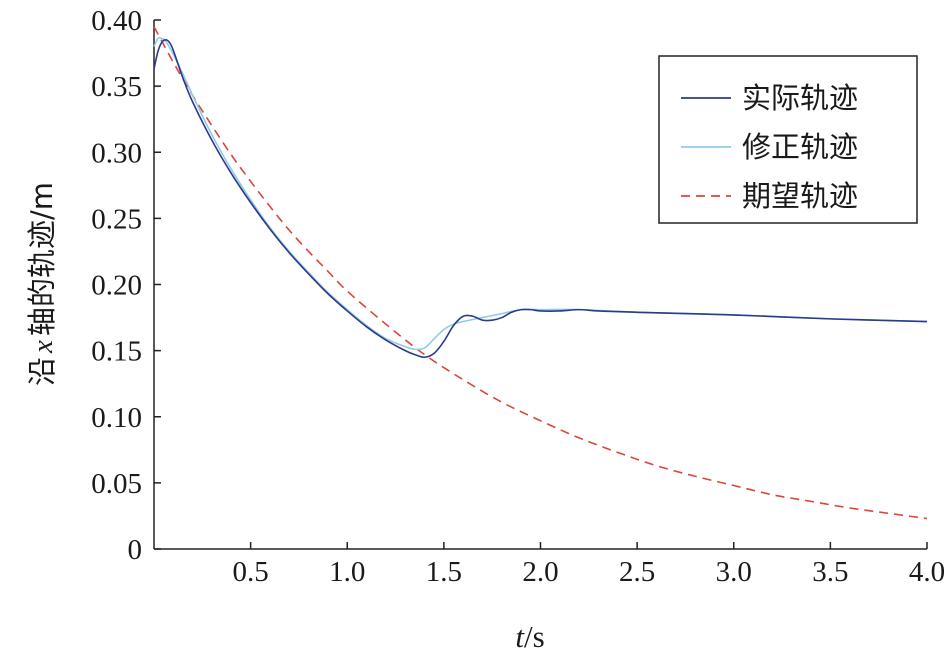 The image size is (947, 659). What do you see at coordinates (444, 572) in the screenshot?
I see `x-tick-label: 1.5` at bounding box center [444, 572].